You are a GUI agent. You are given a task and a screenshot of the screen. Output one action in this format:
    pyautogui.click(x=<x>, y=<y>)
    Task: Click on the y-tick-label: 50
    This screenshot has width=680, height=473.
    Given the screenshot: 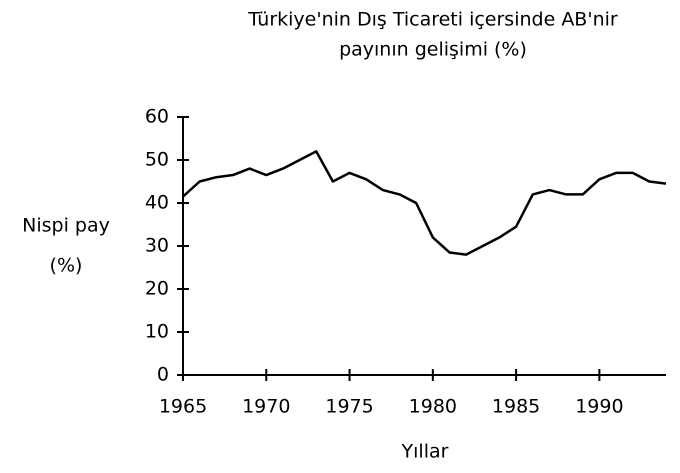 What is the action you would take?
    pyautogui.click(x=157, y=160)
    